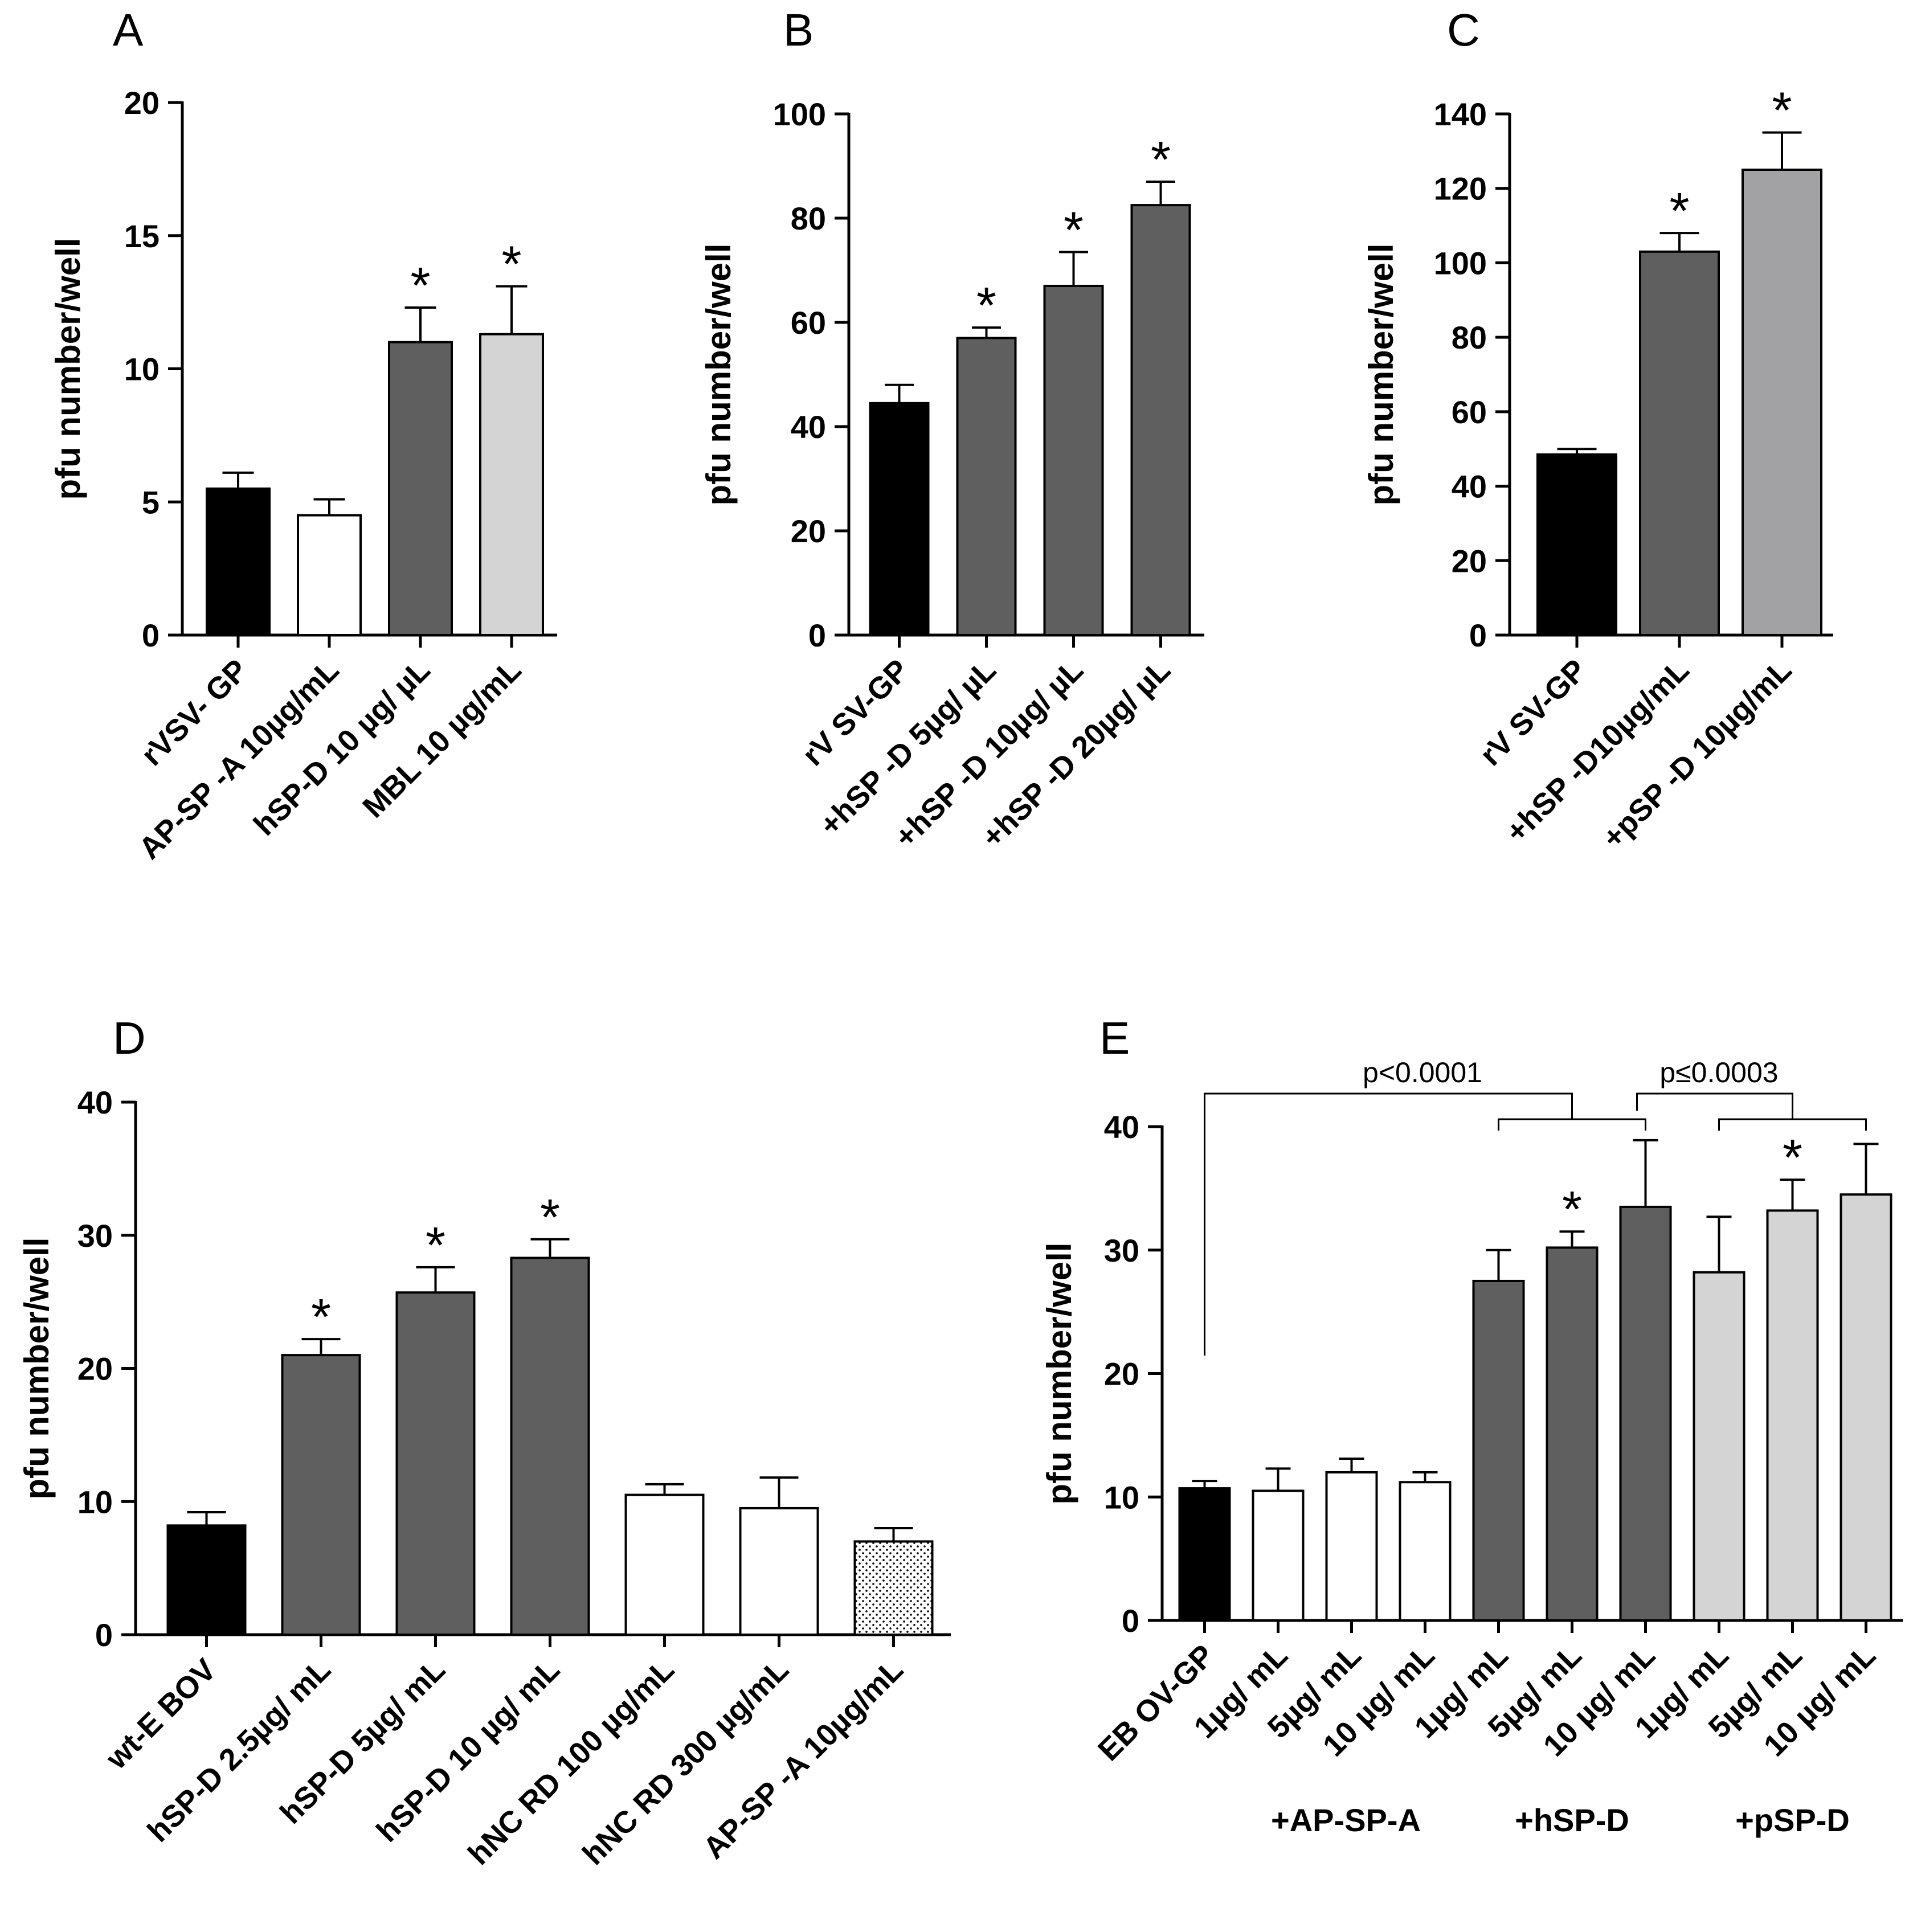  Describe the element at coordinates (442, 738) in the screenshot. I see `category-label: MBL 10 µg/mL` at that location.